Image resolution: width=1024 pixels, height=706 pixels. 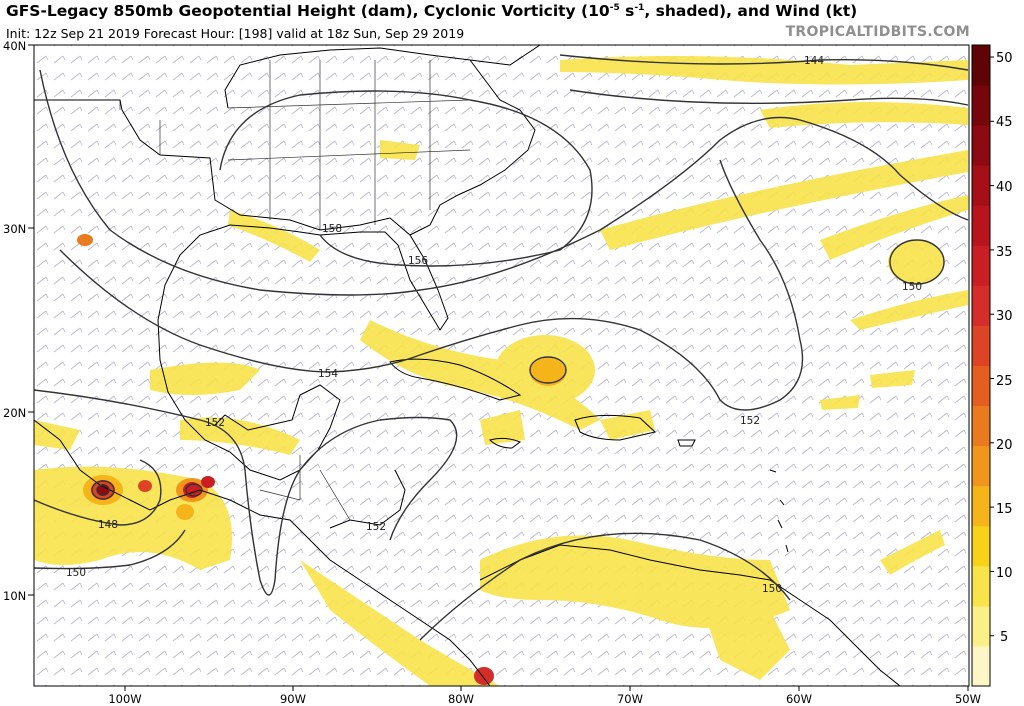 What do you see at coordinates (1004, 316) in the screenshot?
I see `colorbar-tick: 30` at bounding box center [1004, 316].